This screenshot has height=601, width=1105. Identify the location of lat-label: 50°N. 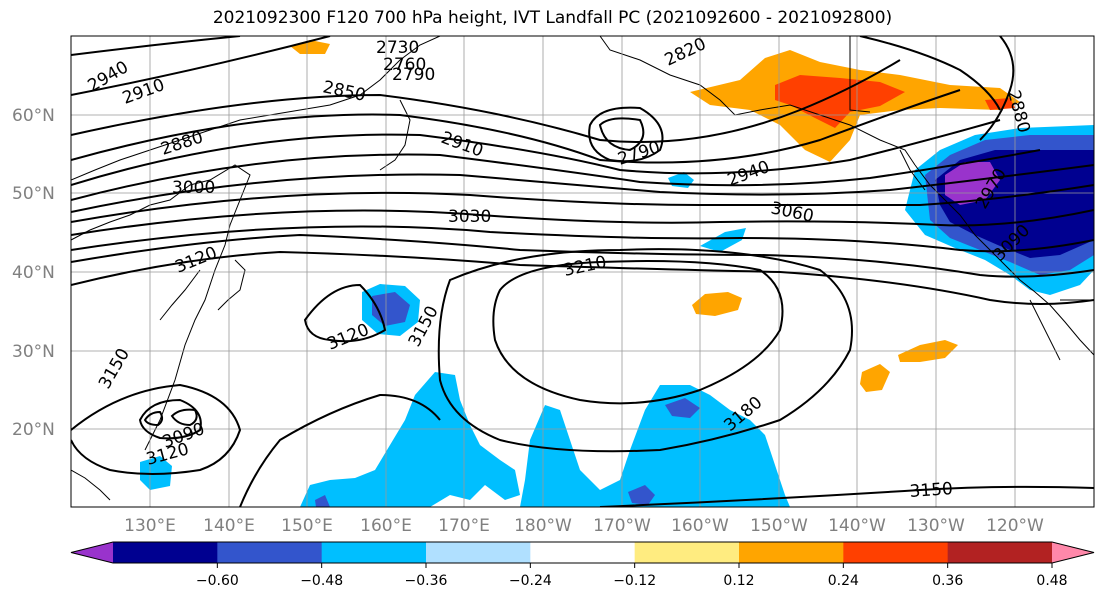
(33, 194).